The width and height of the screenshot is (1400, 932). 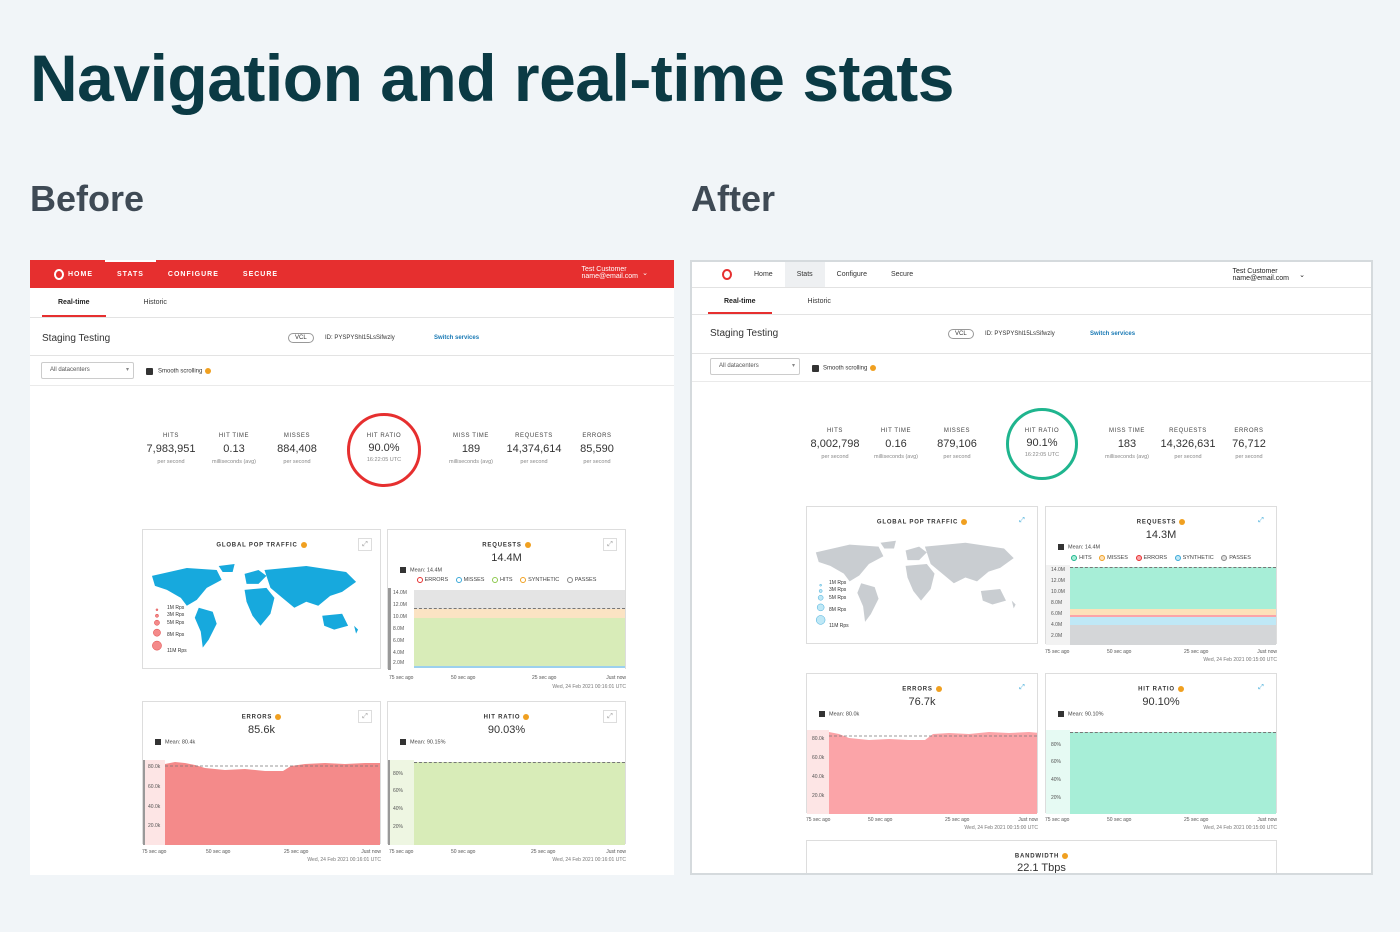 I want to click on xtick: 25 sec ago, so click(x=1196, y=652).